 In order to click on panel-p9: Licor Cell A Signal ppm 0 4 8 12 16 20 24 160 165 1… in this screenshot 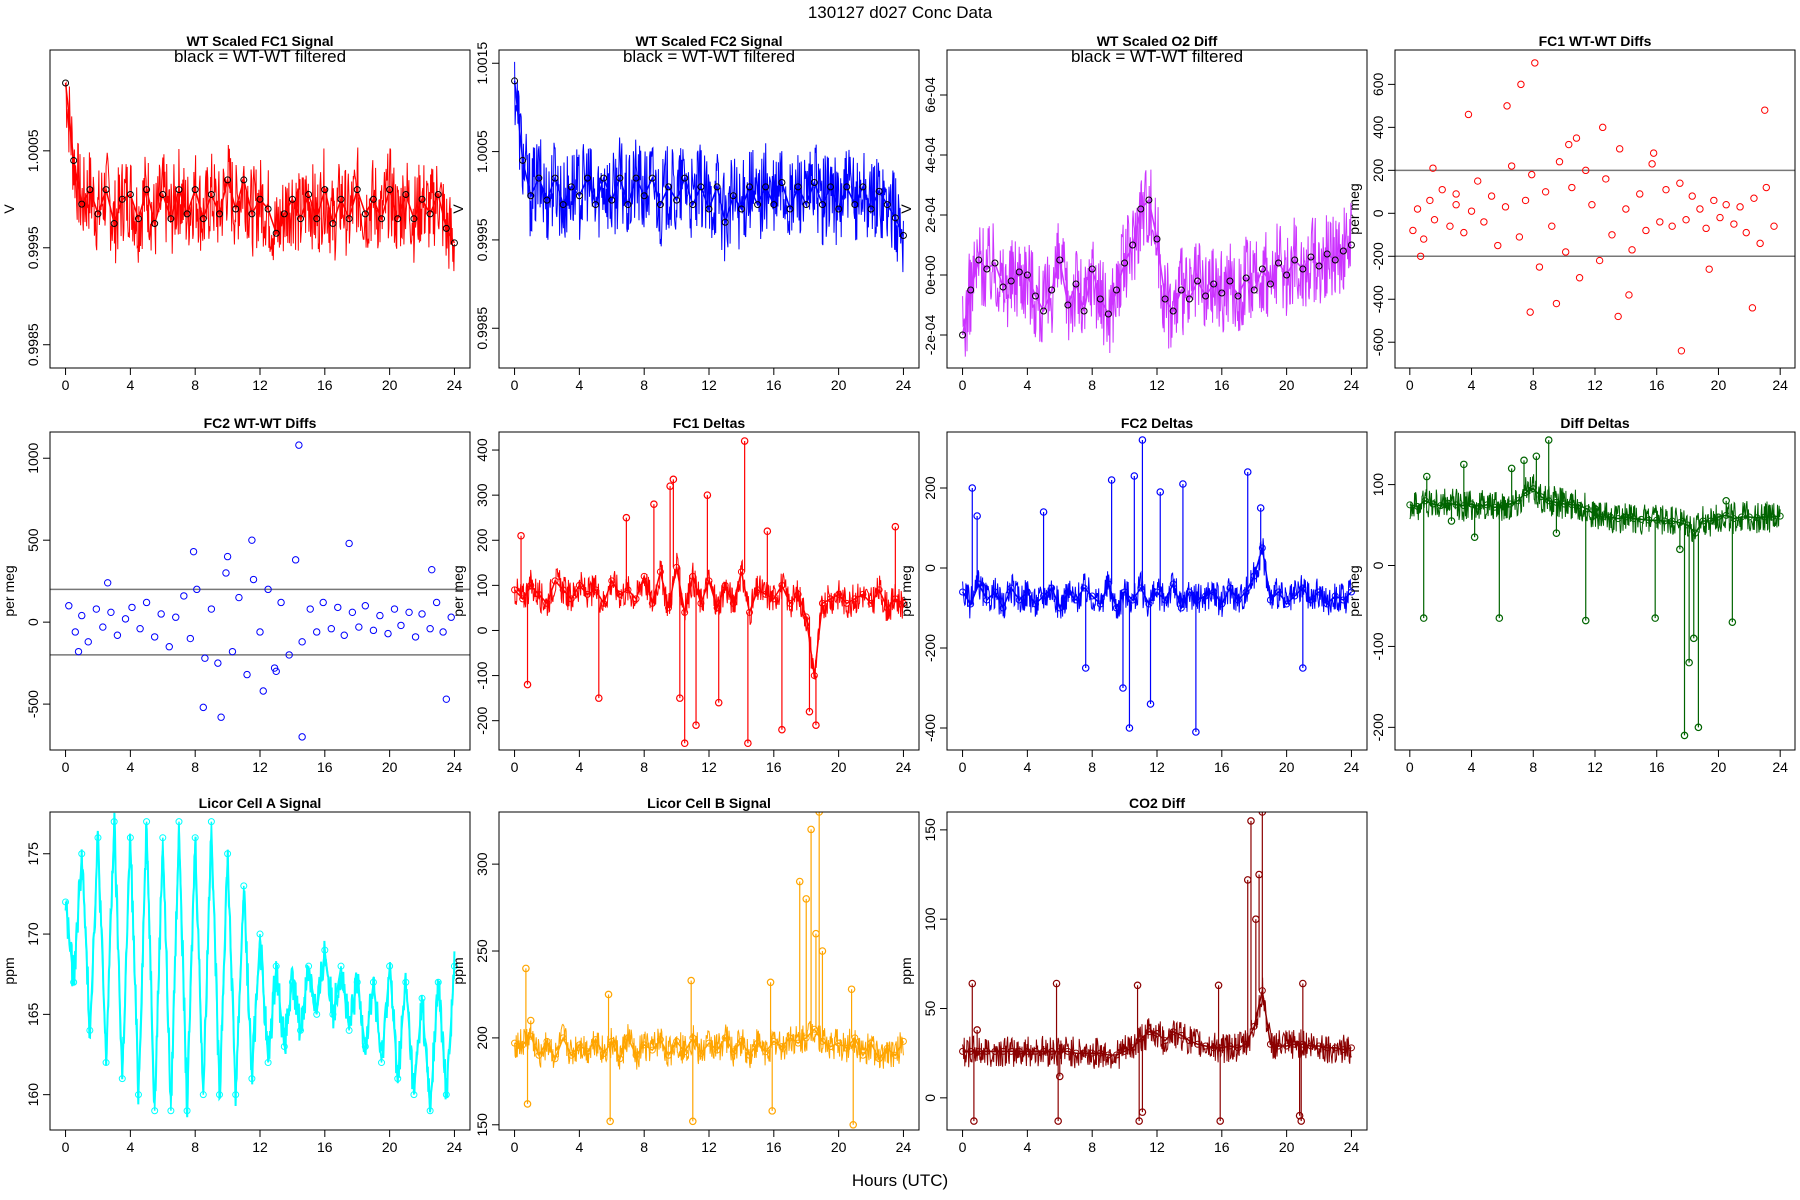, I will do `click(236, 975)`.